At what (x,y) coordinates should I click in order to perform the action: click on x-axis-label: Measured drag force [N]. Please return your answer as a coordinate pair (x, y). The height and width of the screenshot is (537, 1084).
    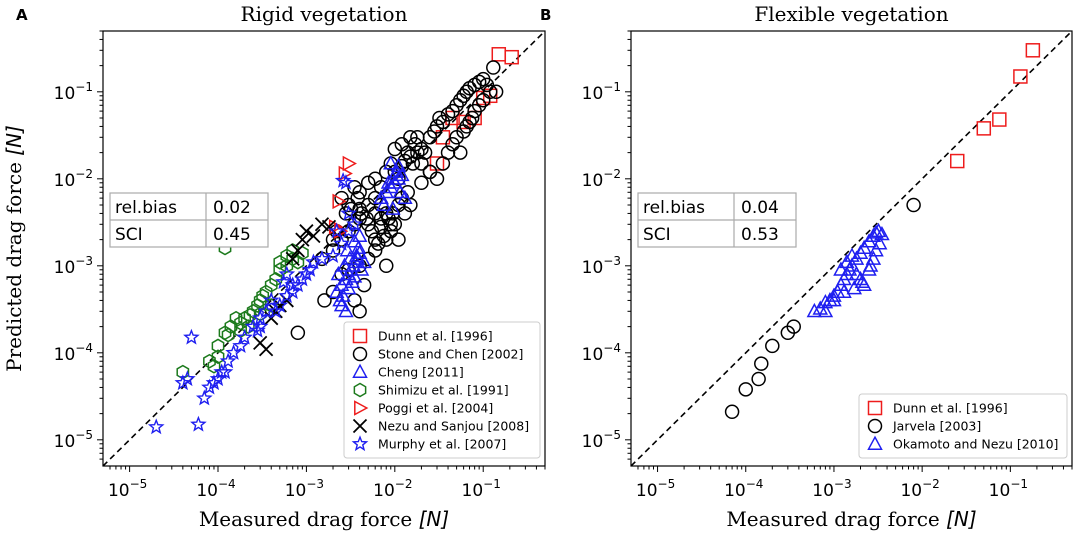
    Looking at the image, I should click on (851, 519).